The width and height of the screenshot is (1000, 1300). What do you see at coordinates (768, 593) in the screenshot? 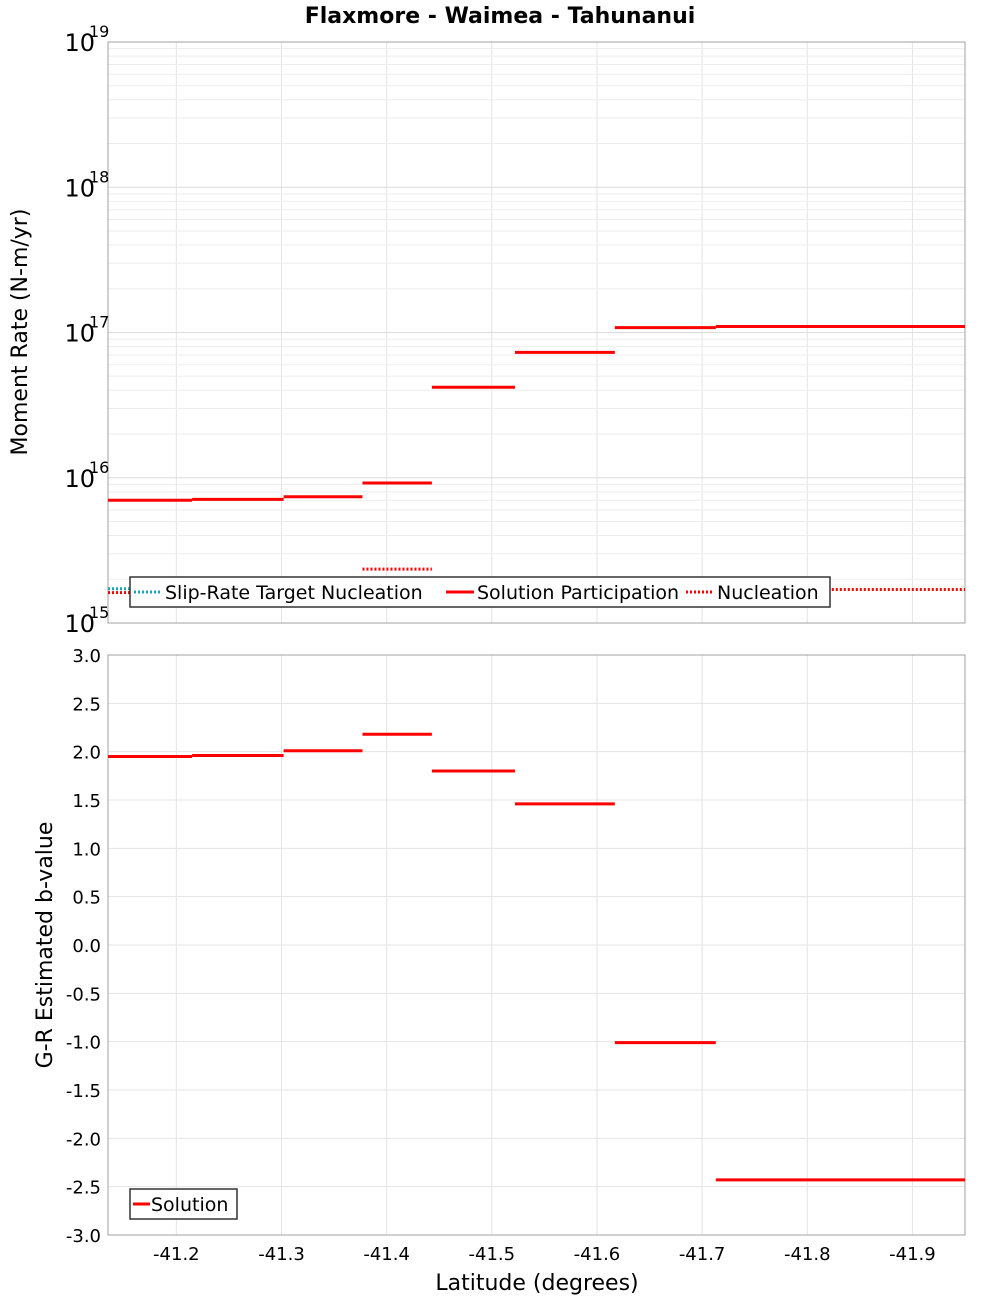
I see `legend-label: Nucleation` at bounding box center [768, 593].